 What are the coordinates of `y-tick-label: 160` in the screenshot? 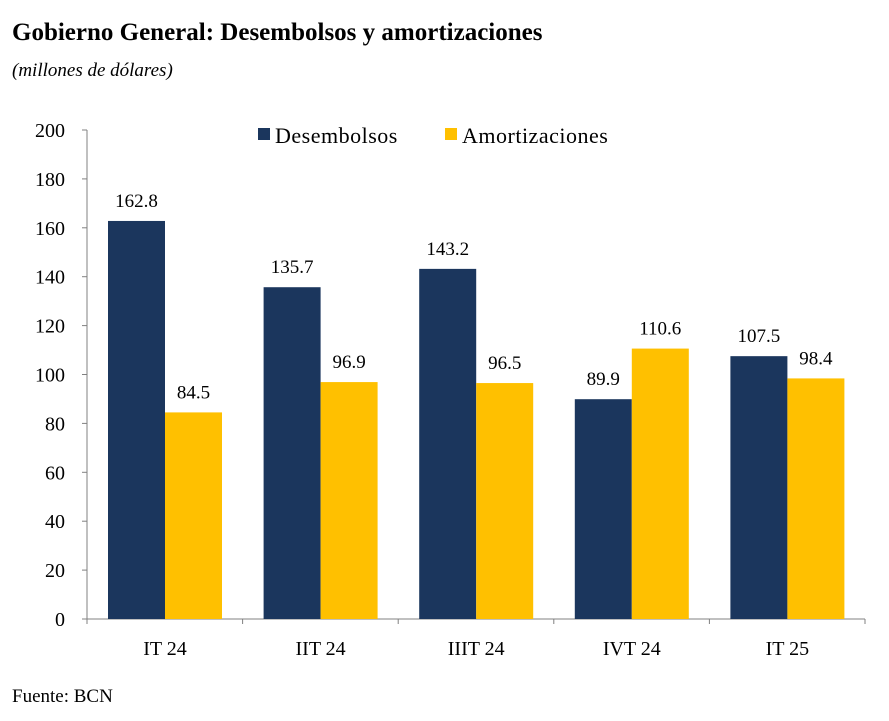 It's located at (50, 229).